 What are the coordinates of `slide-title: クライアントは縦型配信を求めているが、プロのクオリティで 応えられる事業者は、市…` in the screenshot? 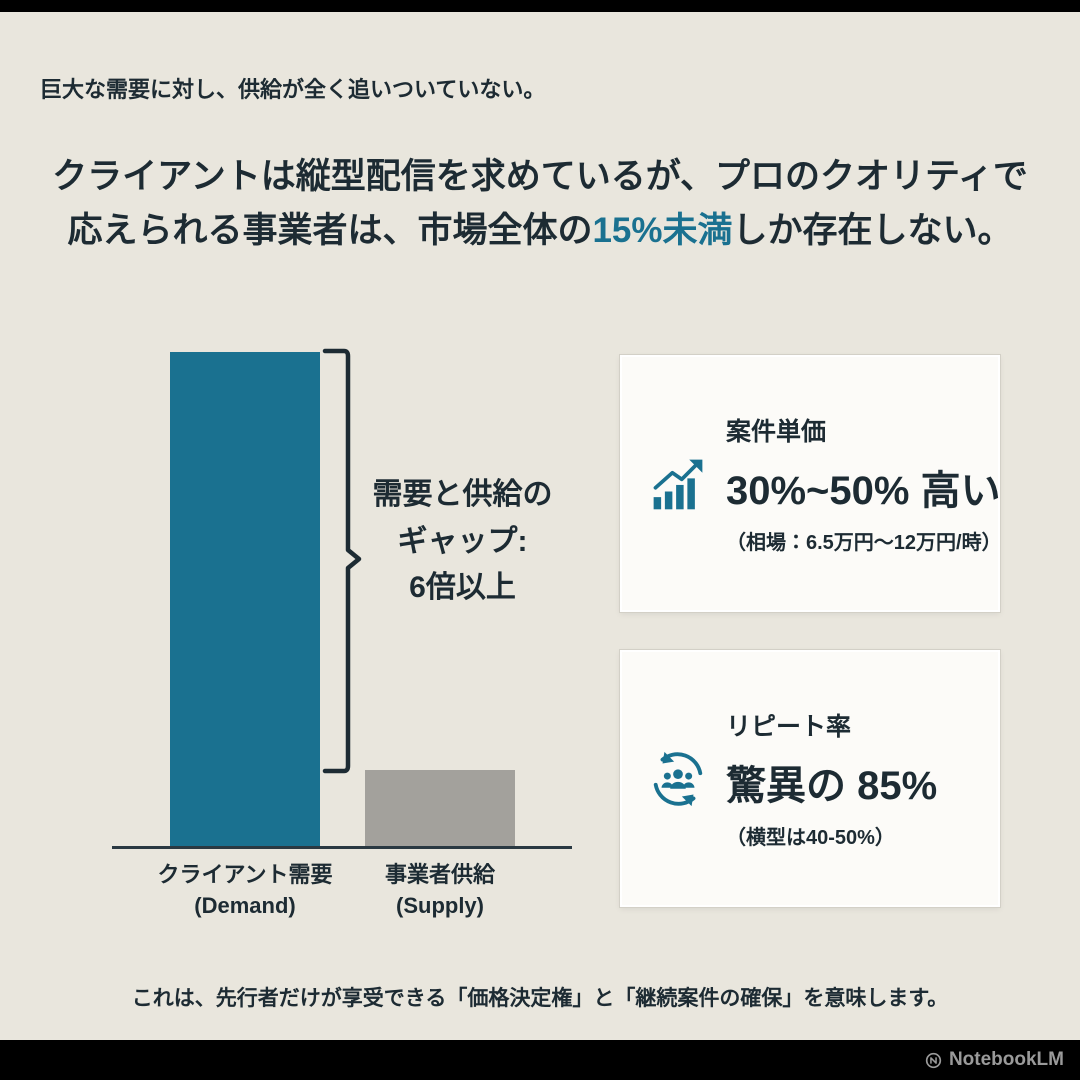 It's located at (540, 204).